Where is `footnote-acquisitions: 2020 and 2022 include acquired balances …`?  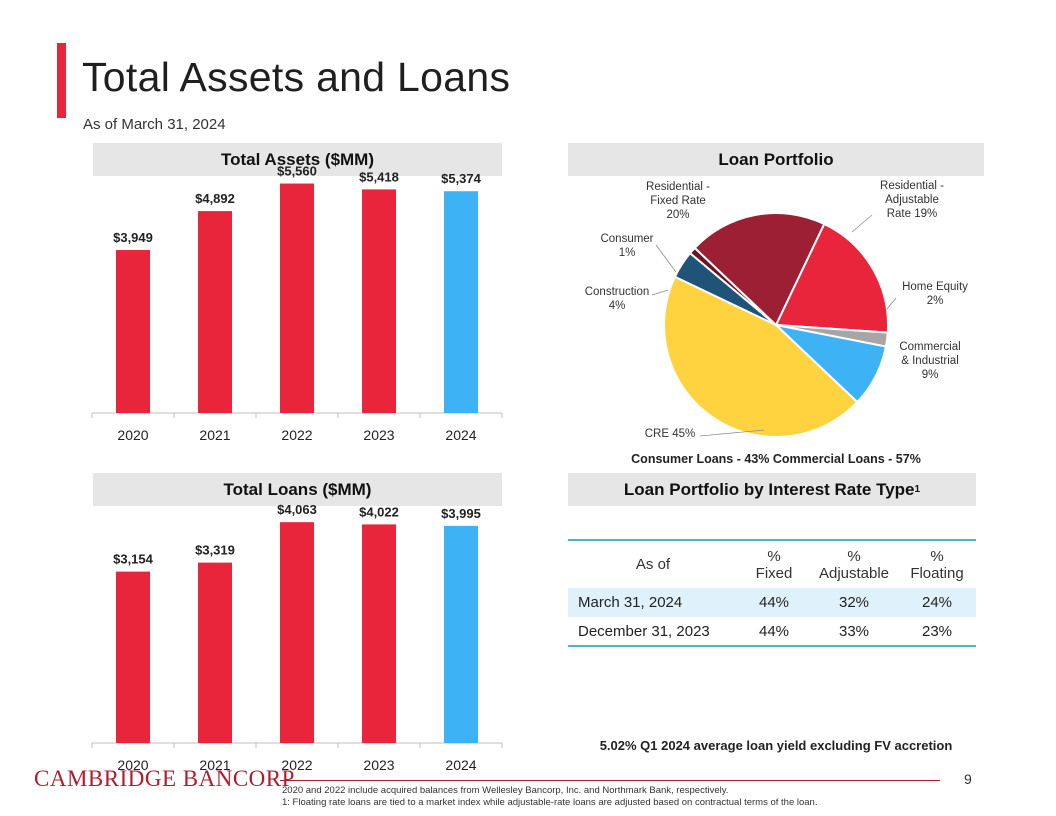 footnote-acquisitions: 2020 and 2022 include acquired balances … is located at coordinates (505, 790).